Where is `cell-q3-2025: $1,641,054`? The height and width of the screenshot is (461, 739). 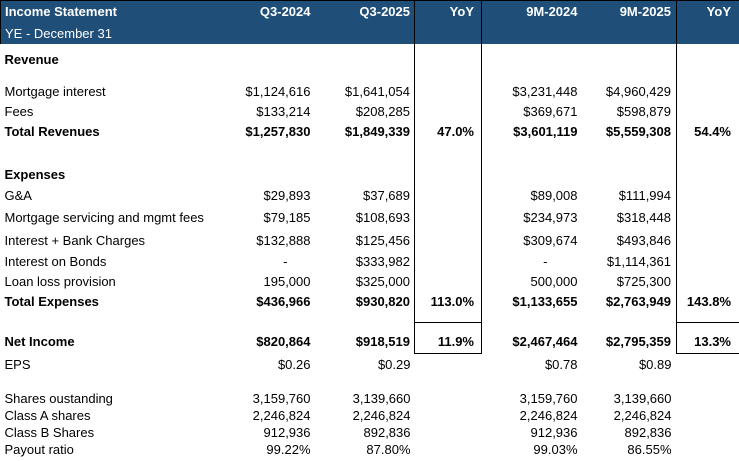 cell-q3-2025: $1,641,054 is located at coordinates (377, 91).